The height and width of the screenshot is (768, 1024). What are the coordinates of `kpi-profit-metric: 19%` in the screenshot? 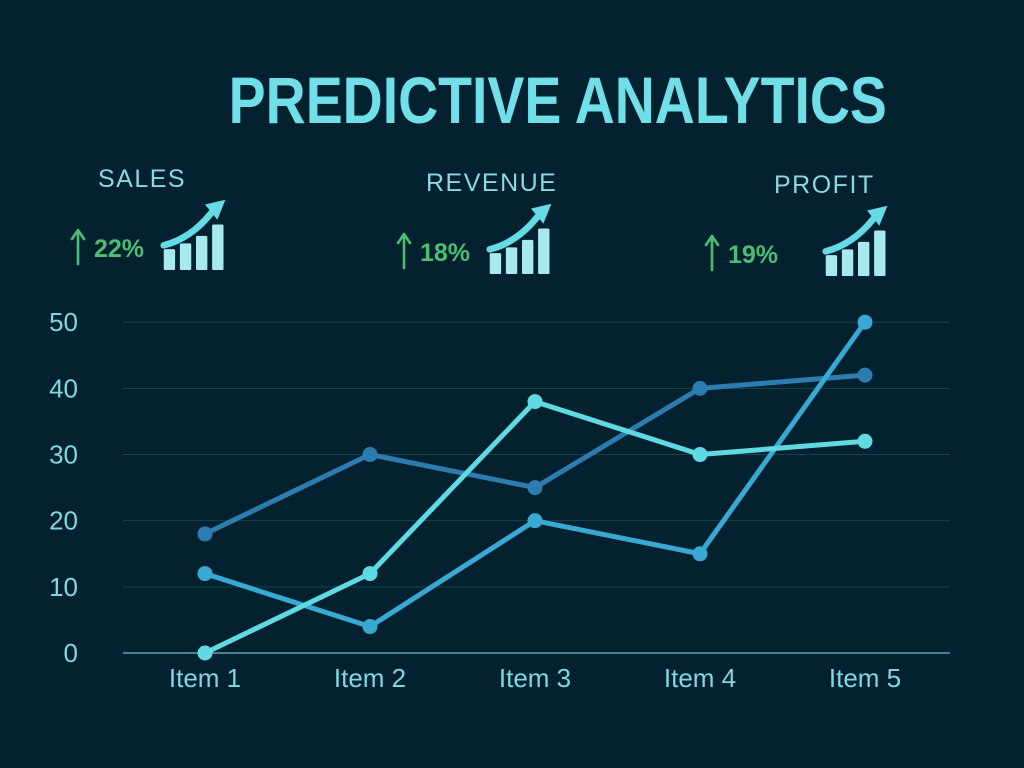 It's located at (799, 239).